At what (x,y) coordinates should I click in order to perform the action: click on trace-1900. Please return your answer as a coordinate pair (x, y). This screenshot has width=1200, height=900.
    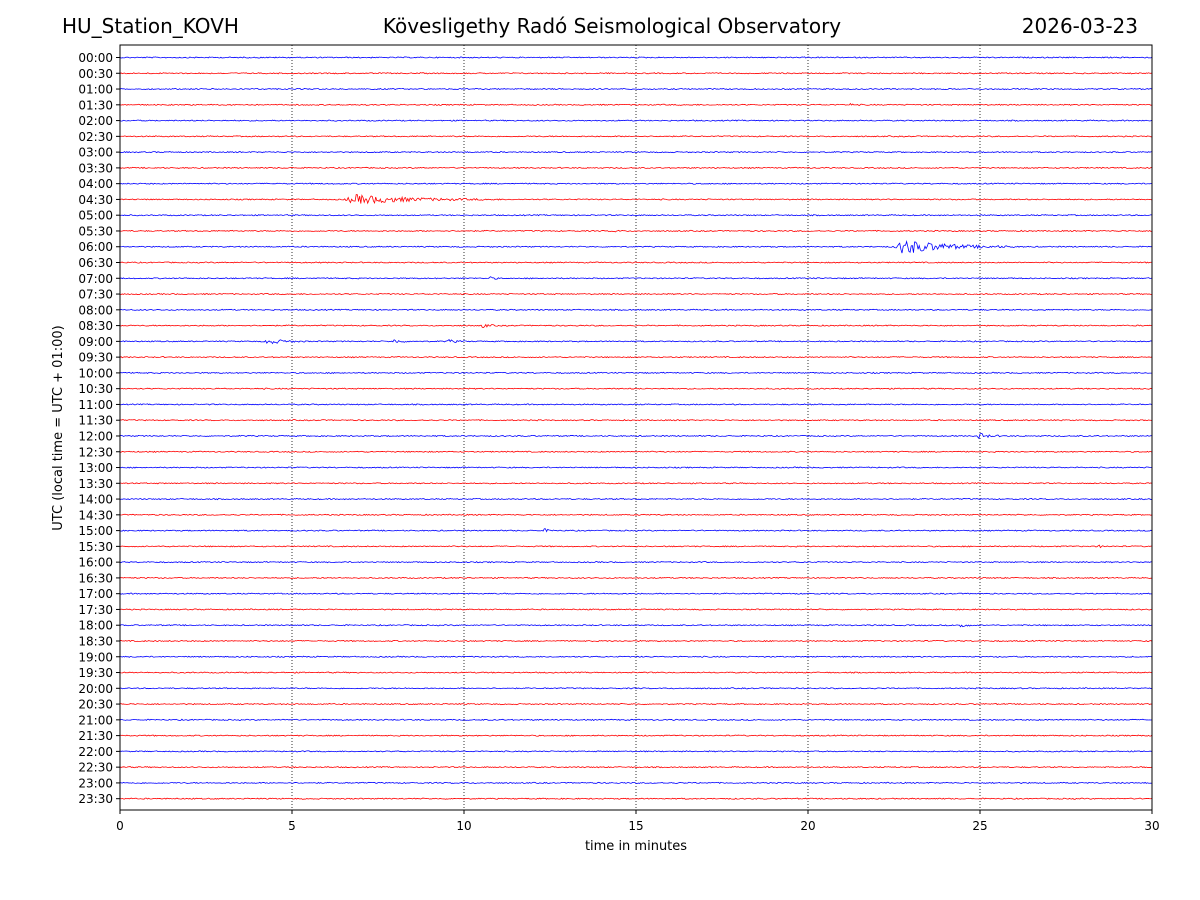
    Looking at the image, I should click on (636, 656).